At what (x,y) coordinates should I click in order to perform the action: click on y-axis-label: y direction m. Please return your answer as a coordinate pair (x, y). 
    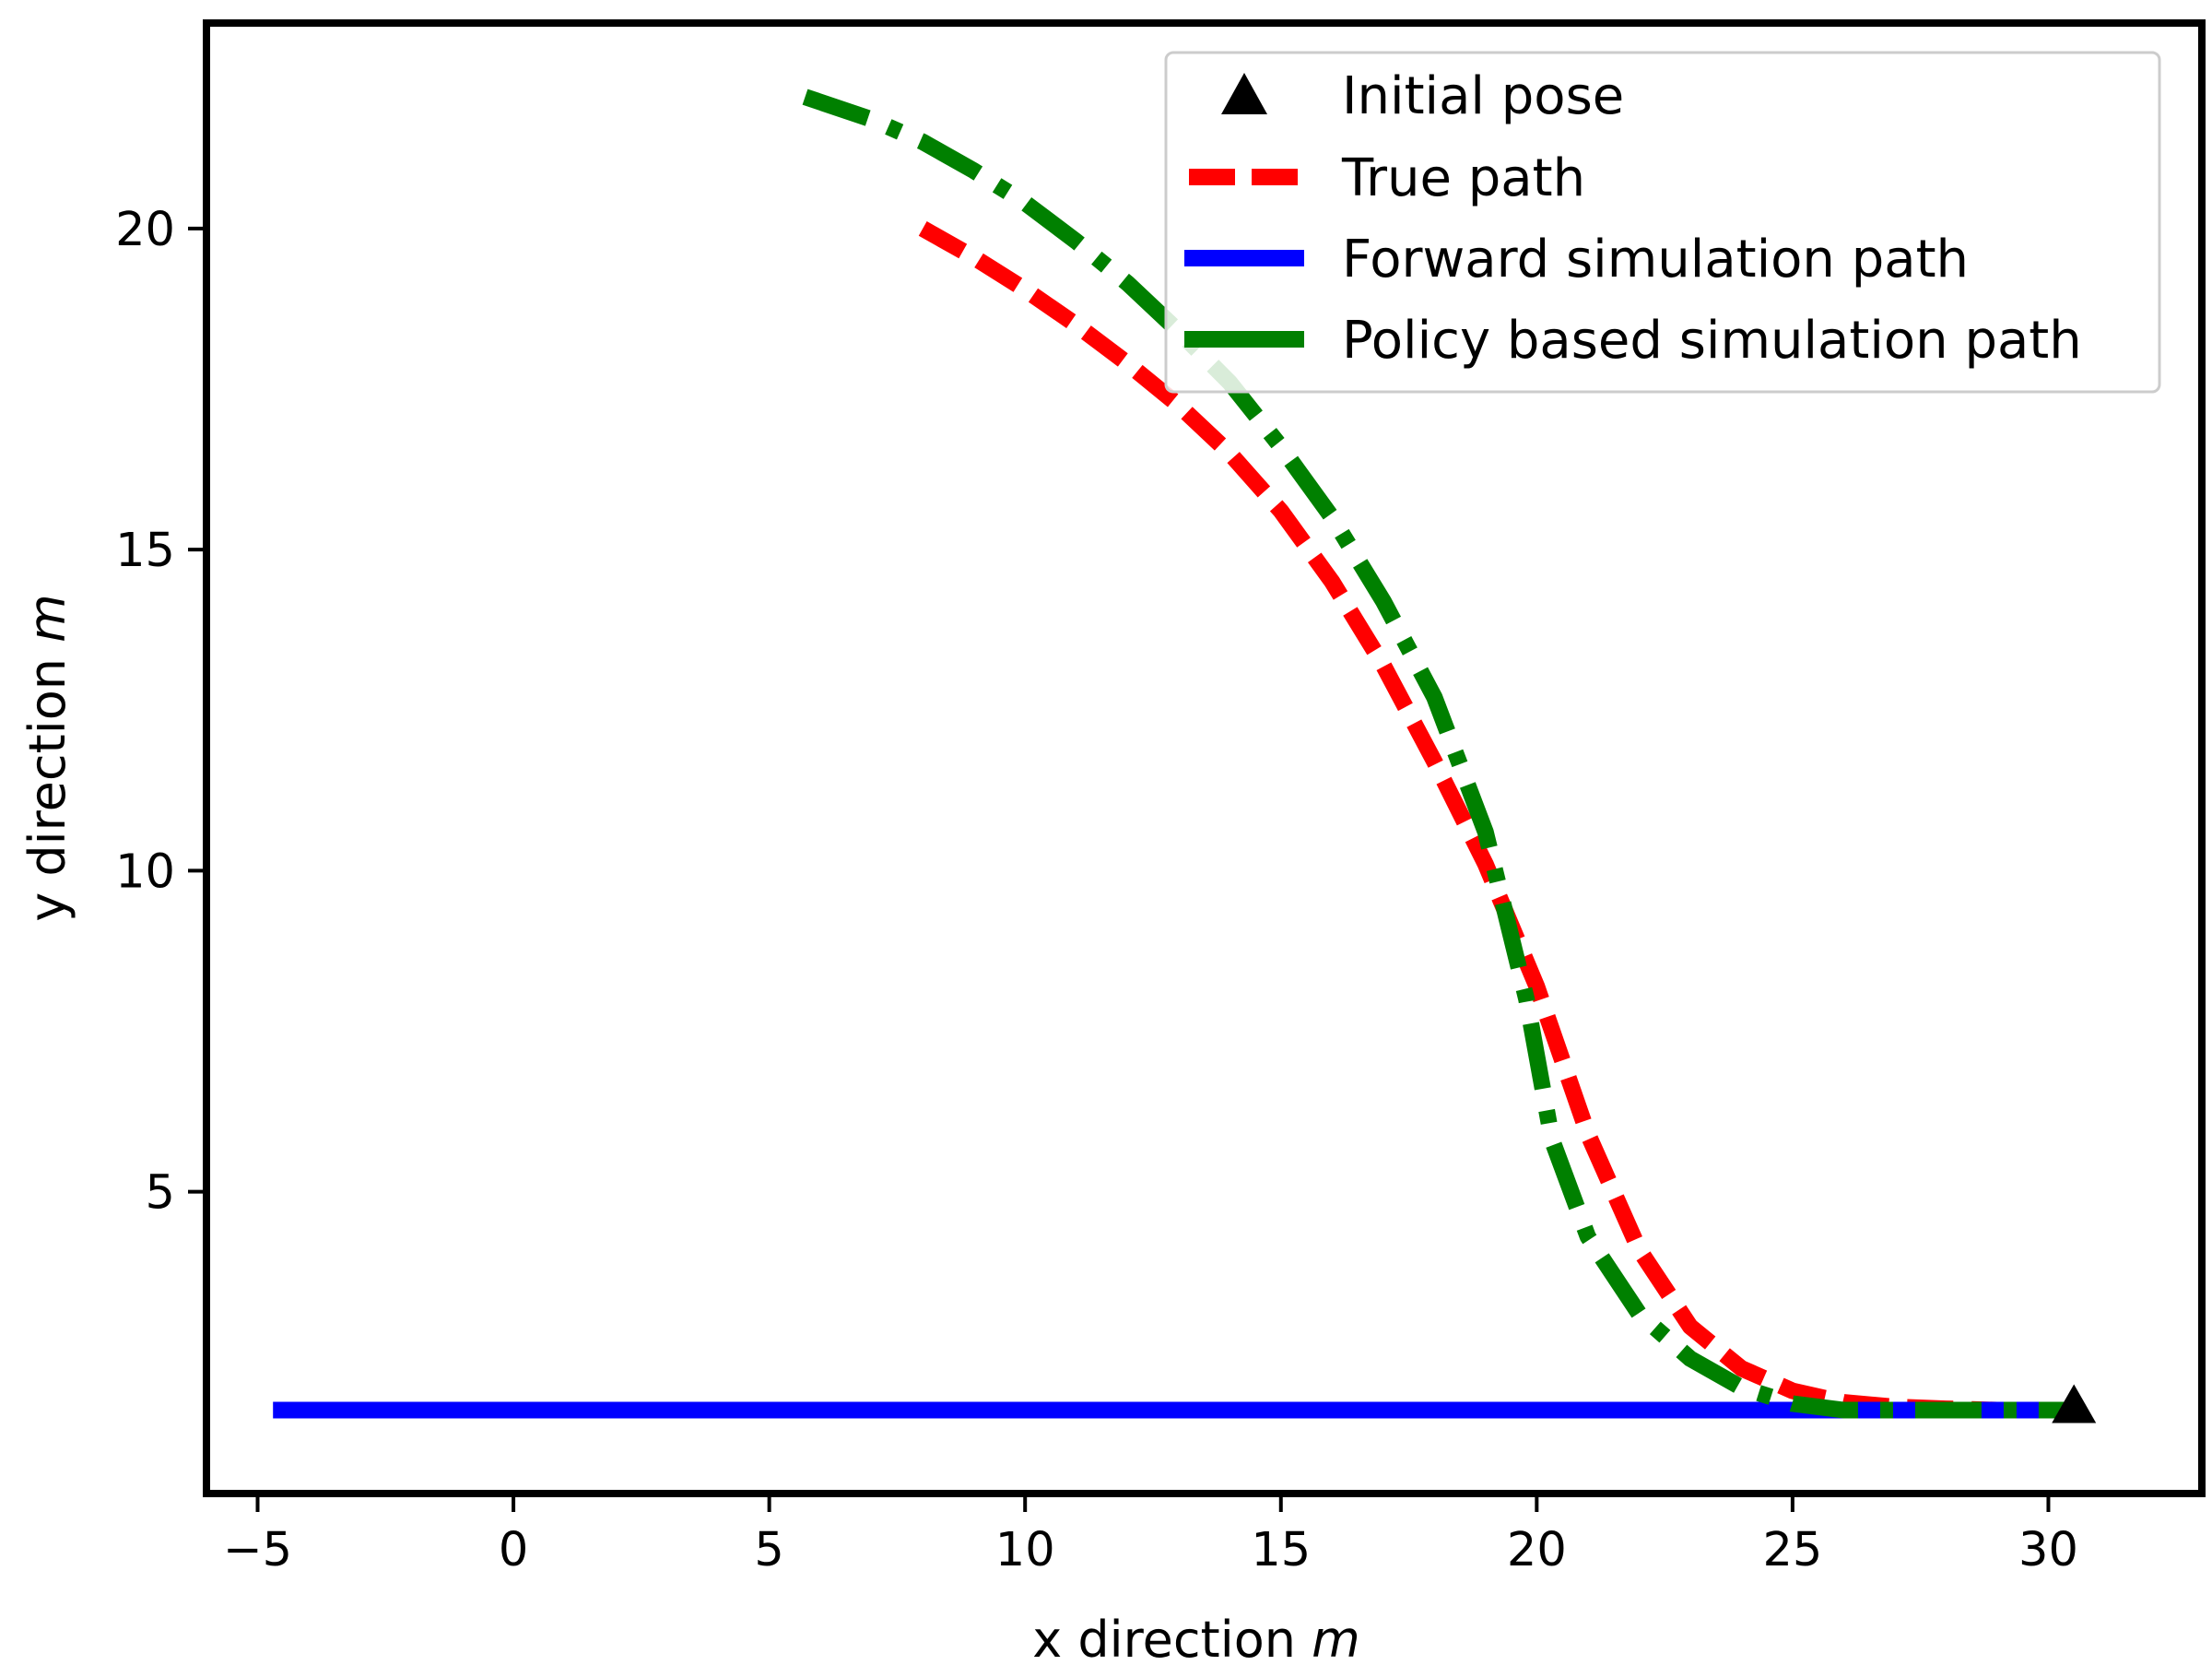
    Looking at the image, I should click on (47, 758).